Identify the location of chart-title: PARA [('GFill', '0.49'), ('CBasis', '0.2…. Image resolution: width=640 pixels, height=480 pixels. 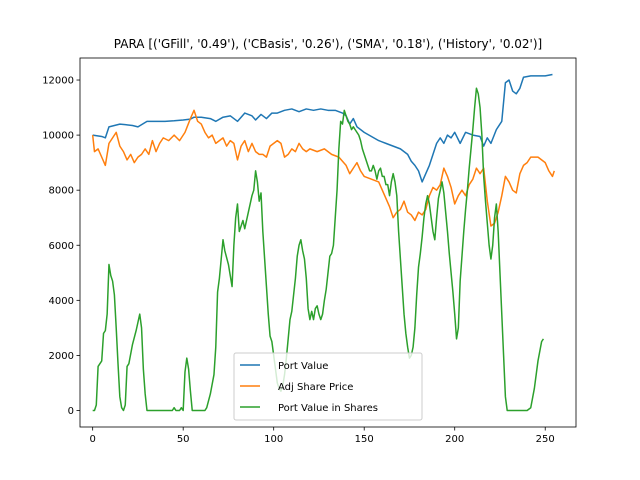
(328, 44).